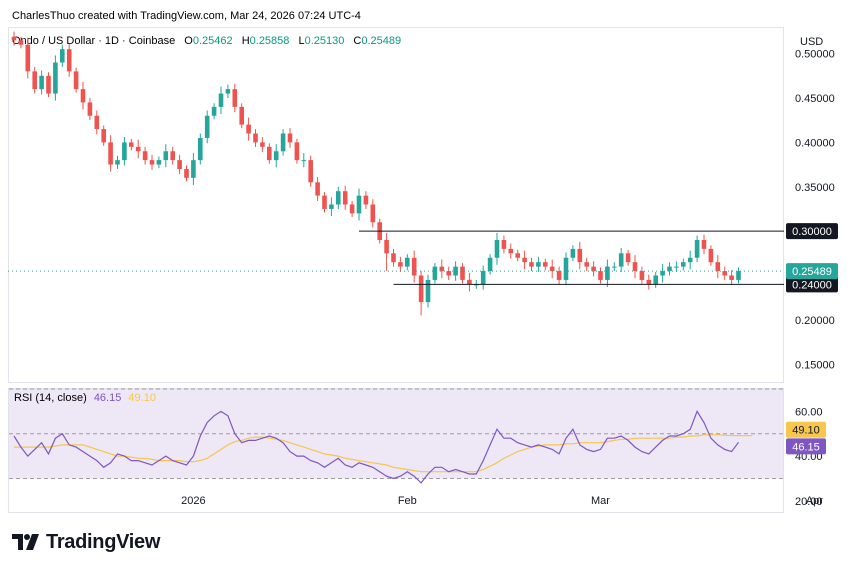 This screenshot has width=860, height=570. I want to click on level-label-text: 0.30000, so click(812, 232).